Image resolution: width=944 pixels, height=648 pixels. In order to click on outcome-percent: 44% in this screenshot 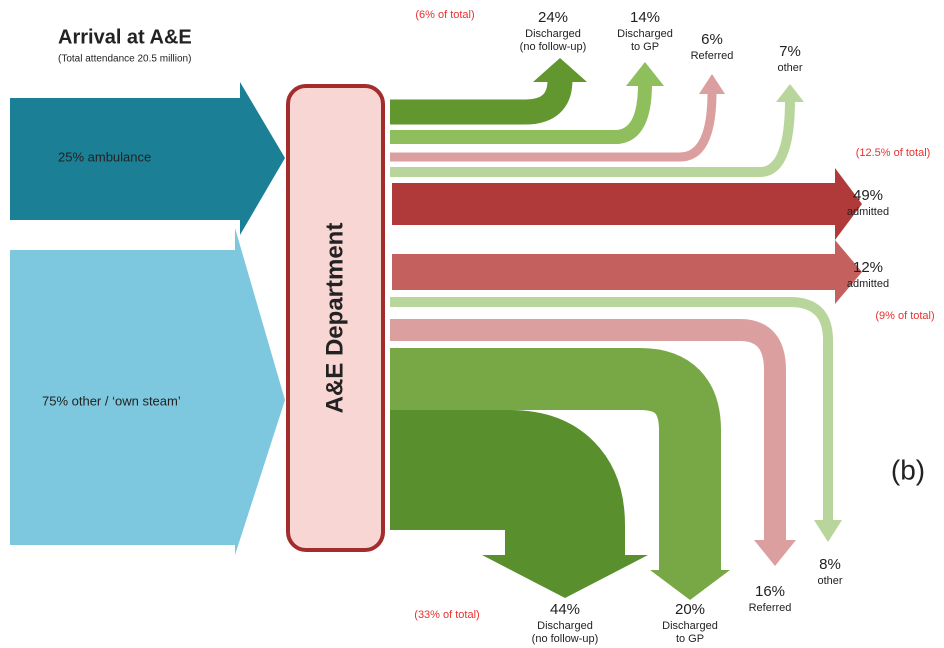, I will do `click(565, 609)`.